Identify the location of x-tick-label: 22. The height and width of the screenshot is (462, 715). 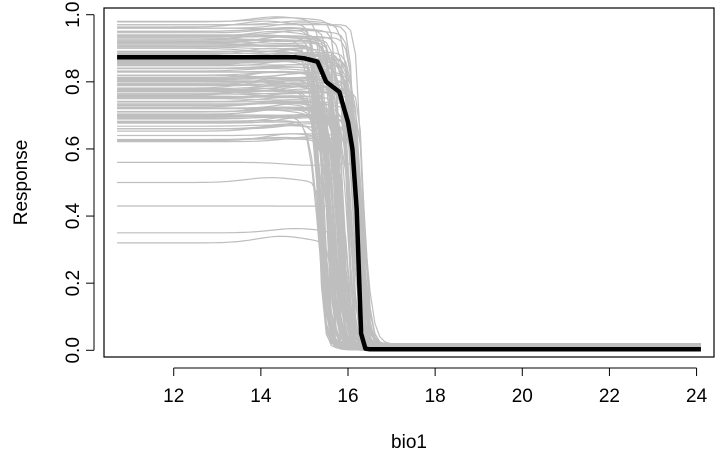
(609, 396).